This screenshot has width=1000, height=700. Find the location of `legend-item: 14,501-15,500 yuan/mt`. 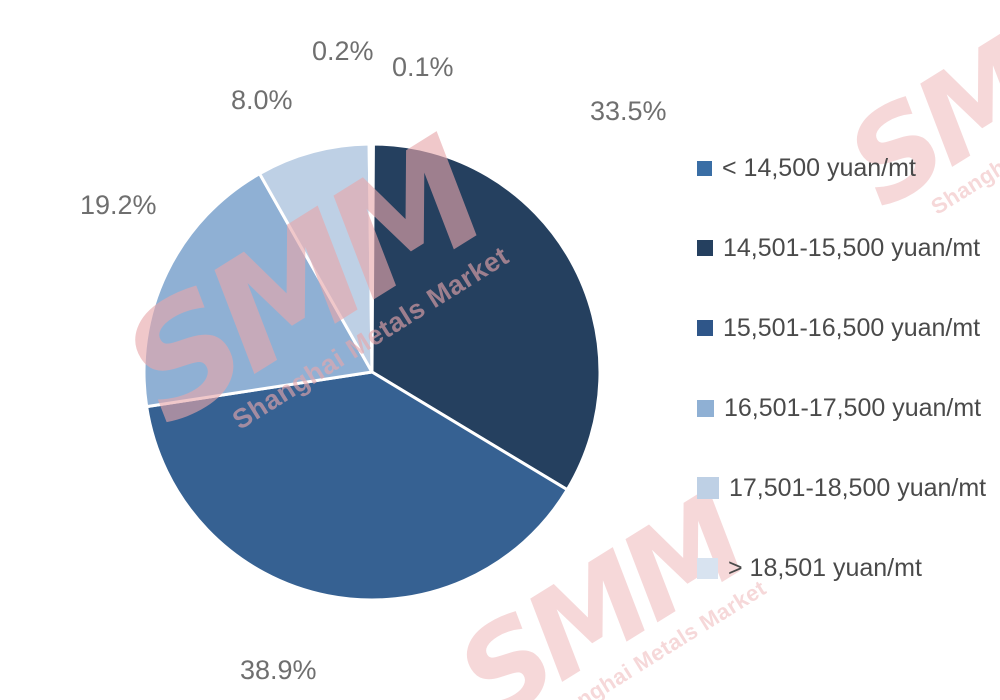

legend-item: 14,501-15,500 yuan/mt is located at coordinates (847, 248).